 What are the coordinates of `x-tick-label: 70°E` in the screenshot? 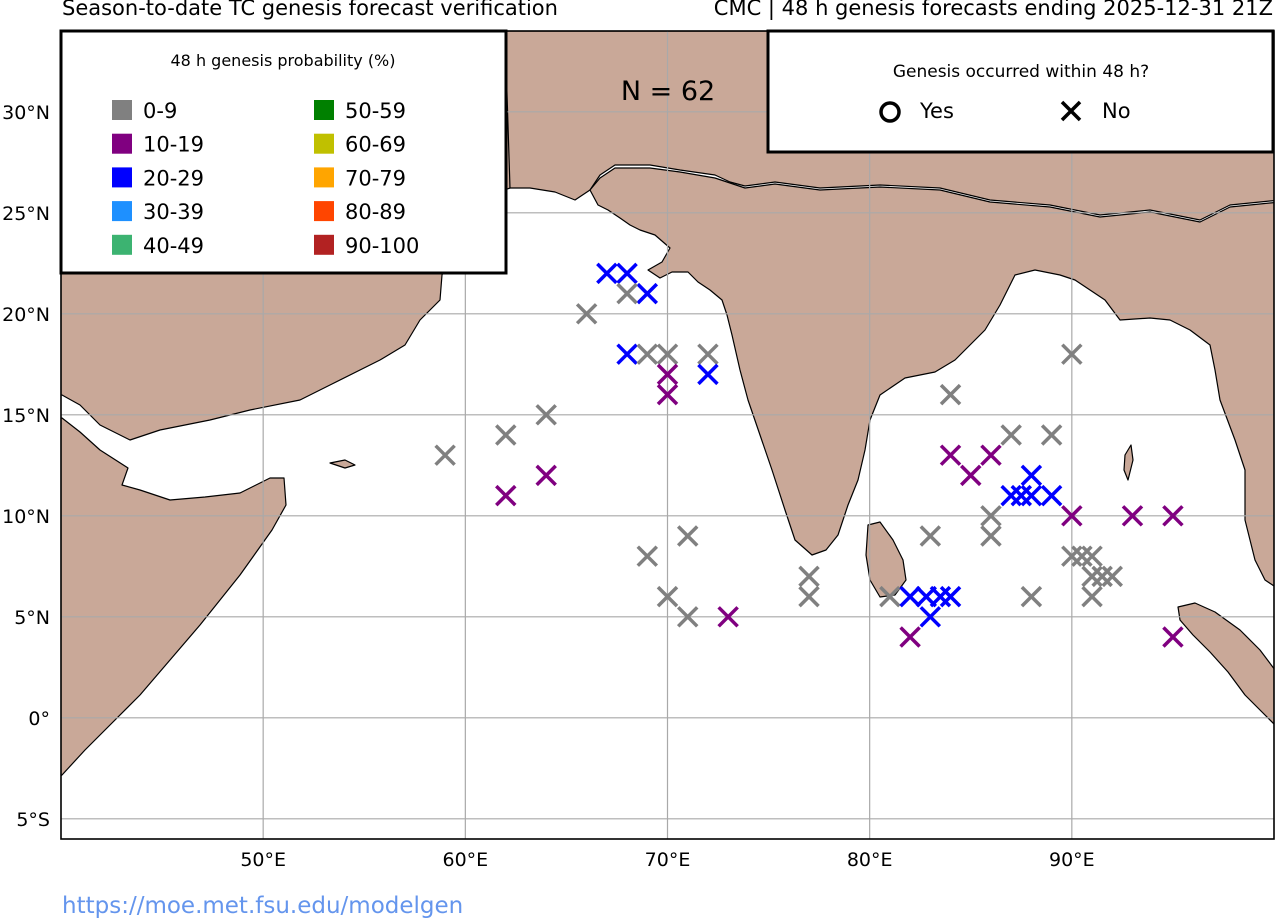 It's located at (668, 860).